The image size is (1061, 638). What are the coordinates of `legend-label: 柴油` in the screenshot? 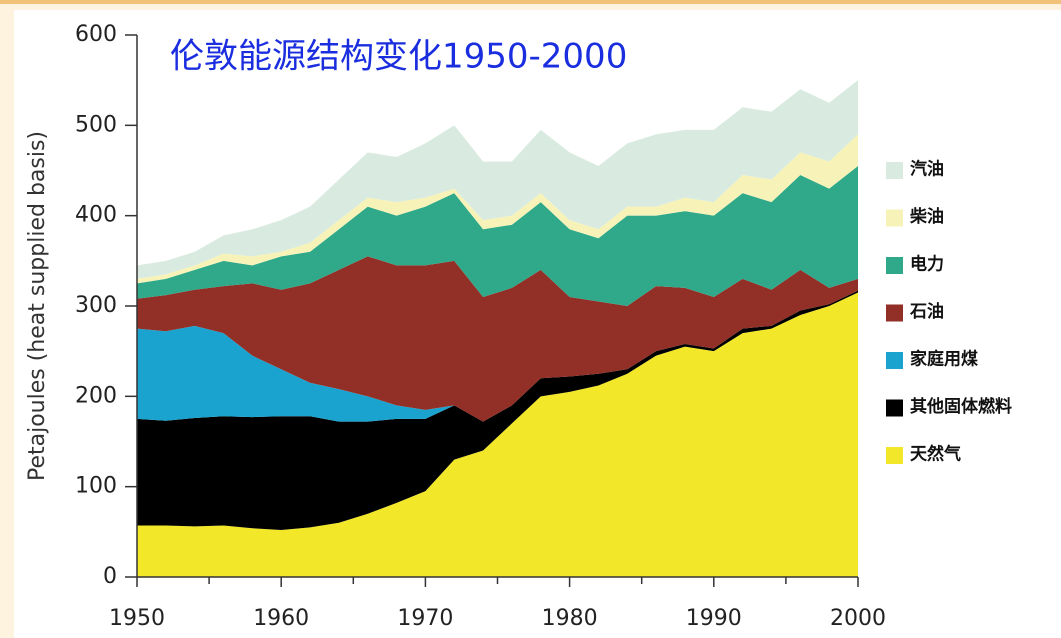 It's located at (926, 216).